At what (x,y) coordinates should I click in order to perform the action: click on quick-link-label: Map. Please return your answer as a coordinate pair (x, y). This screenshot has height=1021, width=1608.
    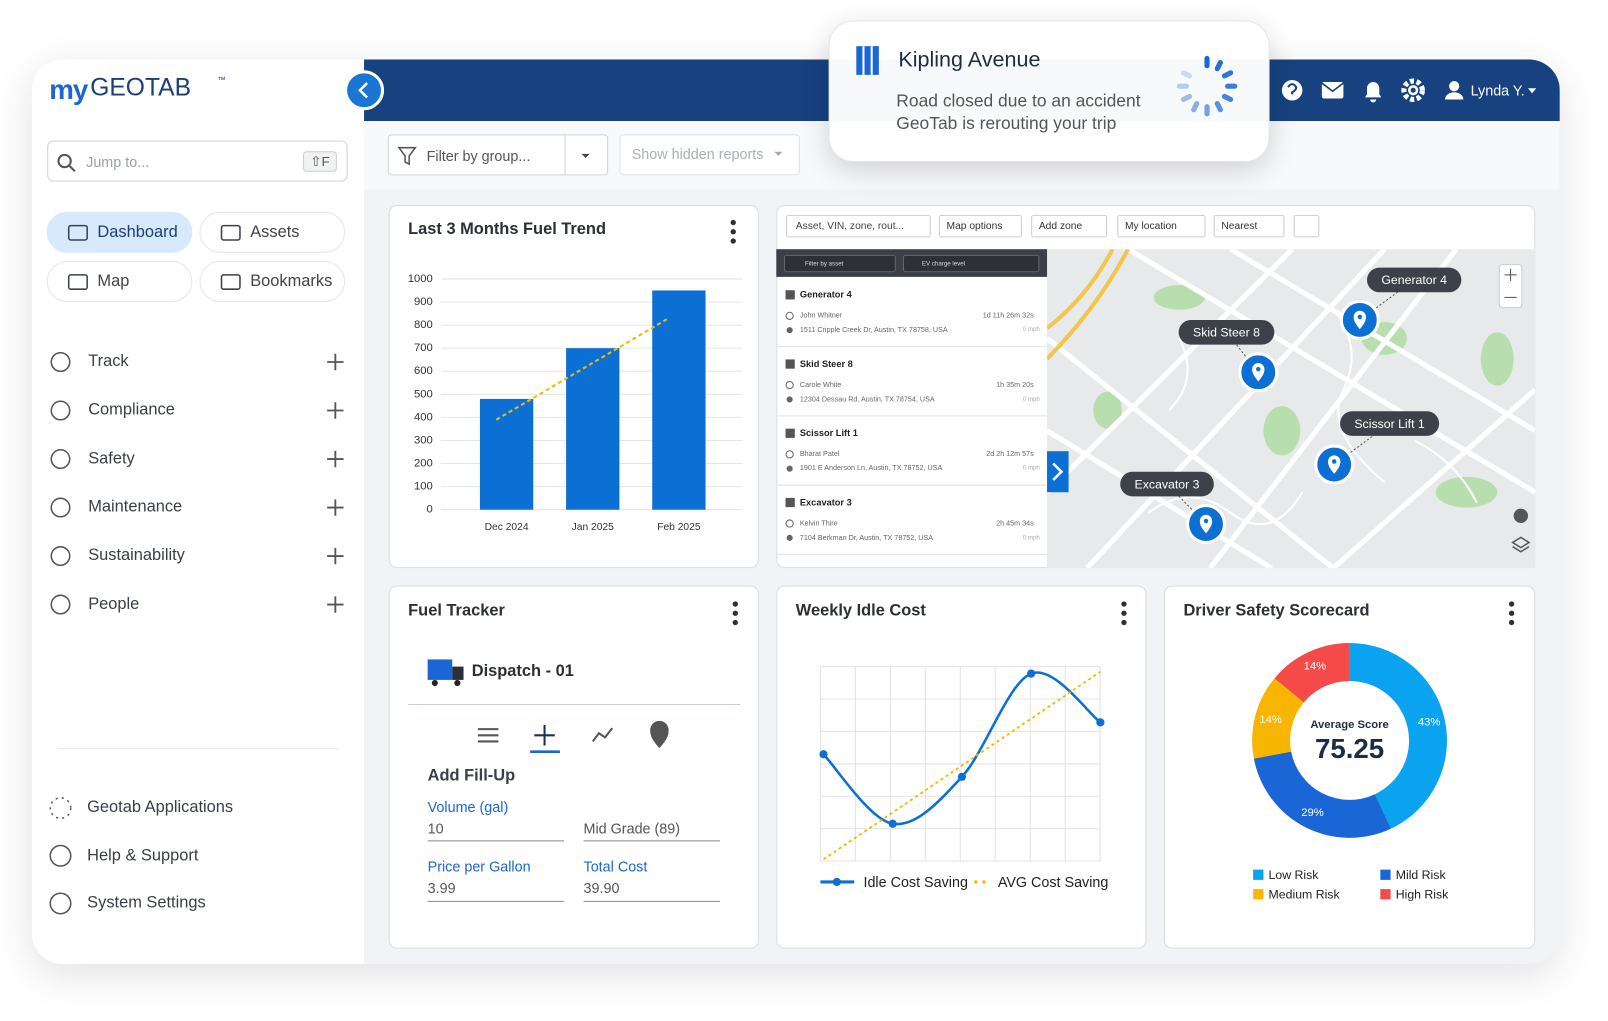
    Looking at the image, I should click on (113, 281).